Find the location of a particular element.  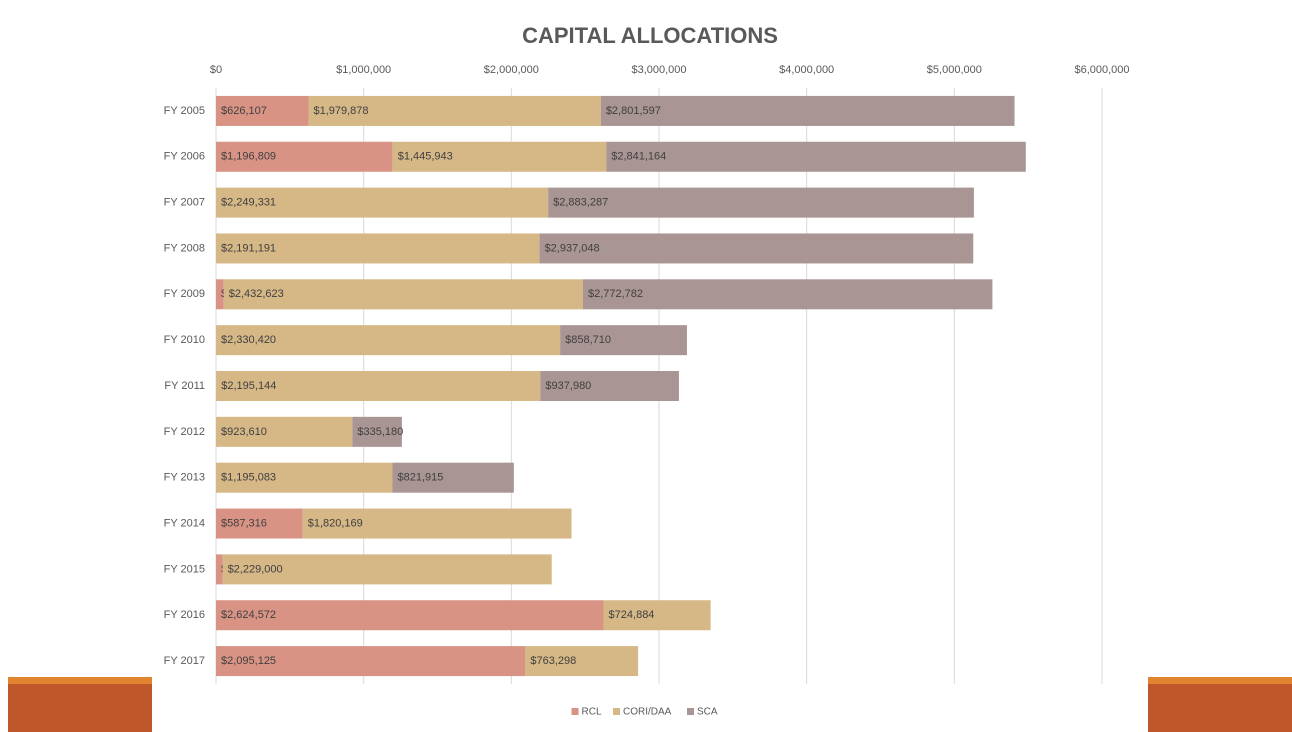

x-tick-label: $1,000,000 is located at coordinates (363, 70).